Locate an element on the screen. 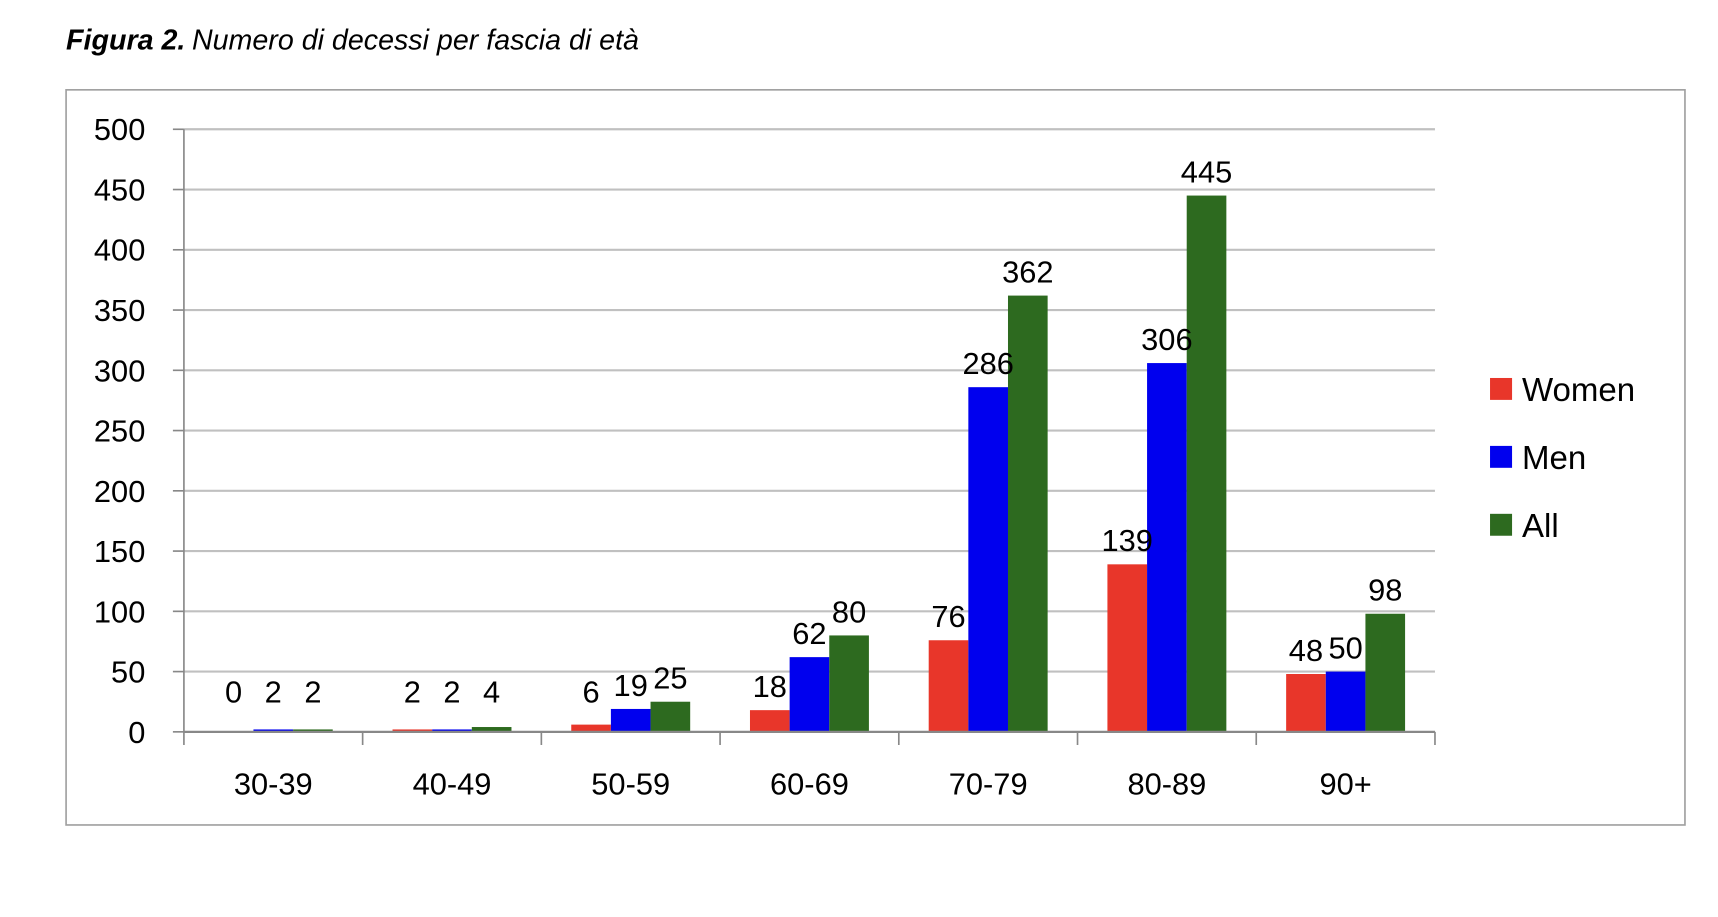 The width and height of the screenshot is (1718, 917). legend-swatch-all is located at coordinates (1501, 524).